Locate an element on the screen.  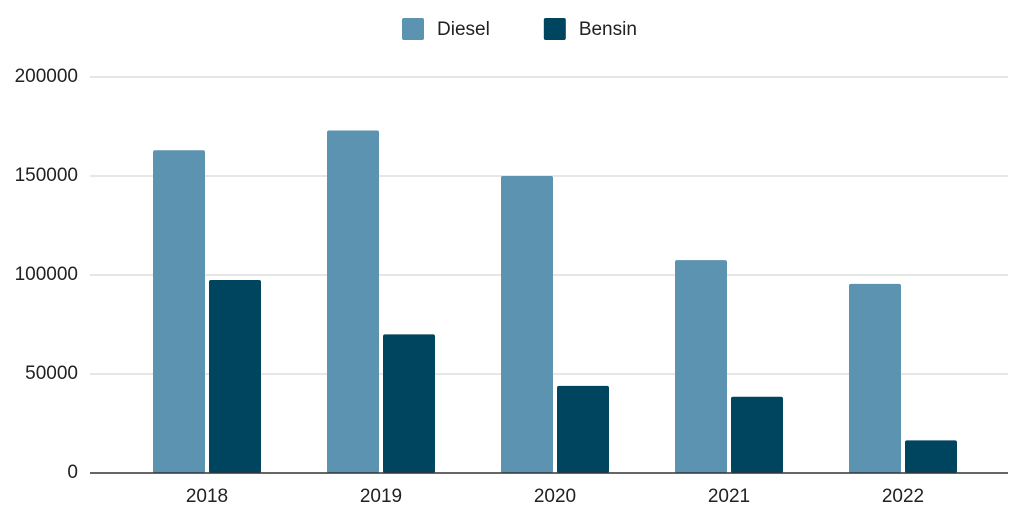
y-tick-label: 100000 is located at coordinates (46, 274).